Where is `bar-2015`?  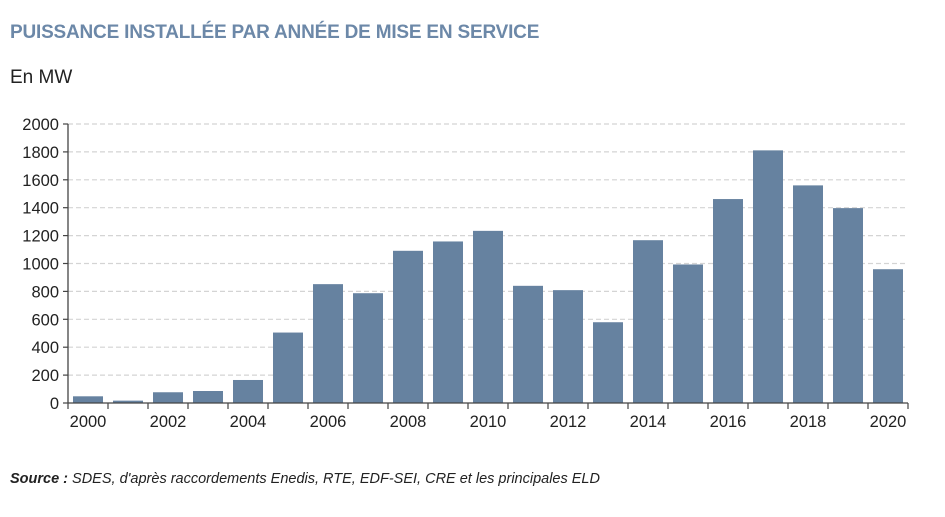 bar-2015 is located at coordinates (688, 333).